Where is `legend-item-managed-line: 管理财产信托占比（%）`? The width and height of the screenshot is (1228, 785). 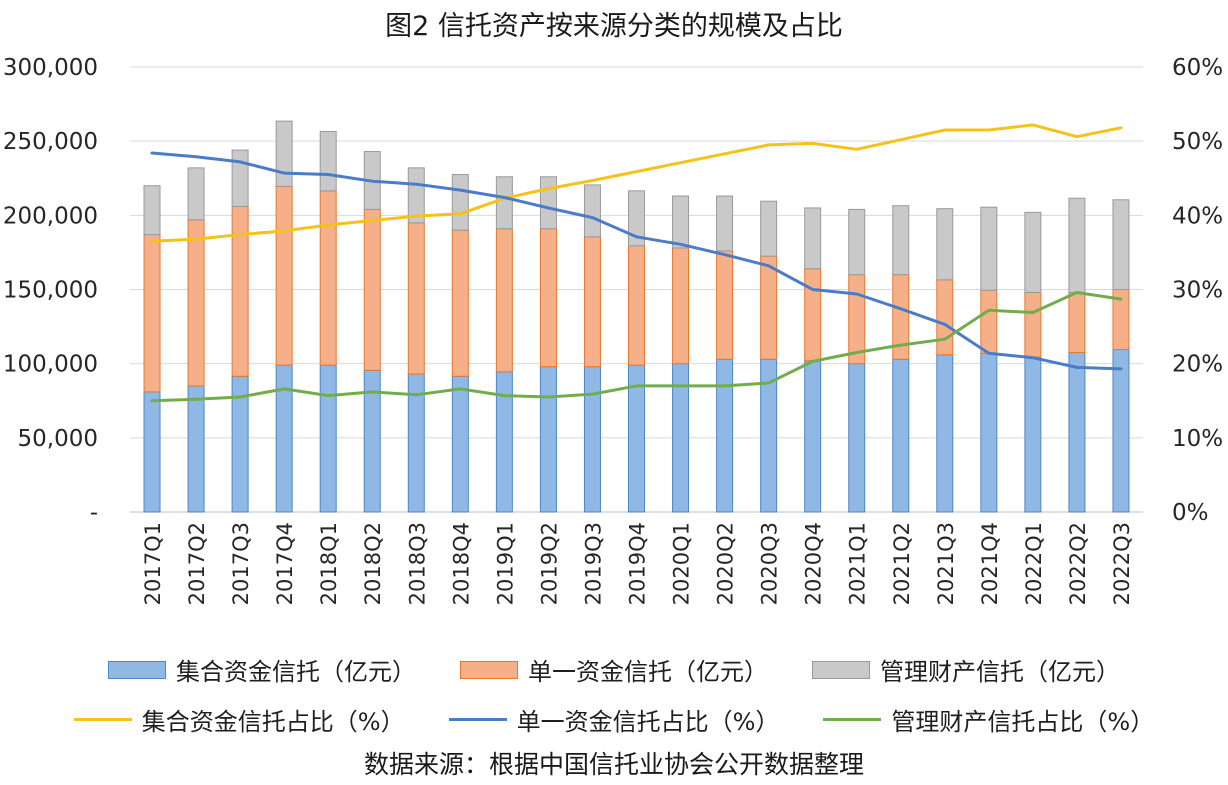 legend-item-managed-line: 管理财产信托占比（%） is located at coordinates (988, 719).